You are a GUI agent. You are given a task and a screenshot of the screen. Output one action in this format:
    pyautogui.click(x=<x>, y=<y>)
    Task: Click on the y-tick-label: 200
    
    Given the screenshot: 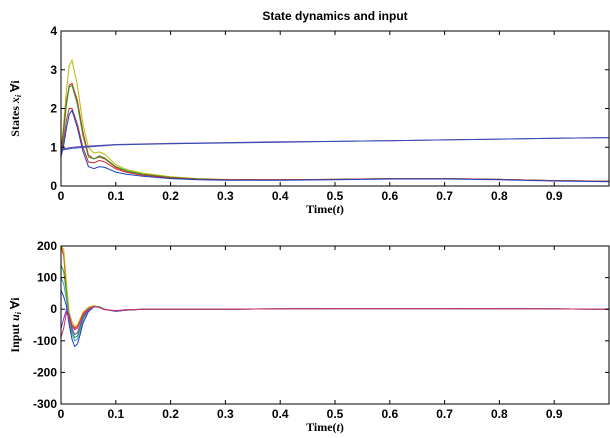 What is the action you would take?
    pyautogui.click(x=47, y=246)
    